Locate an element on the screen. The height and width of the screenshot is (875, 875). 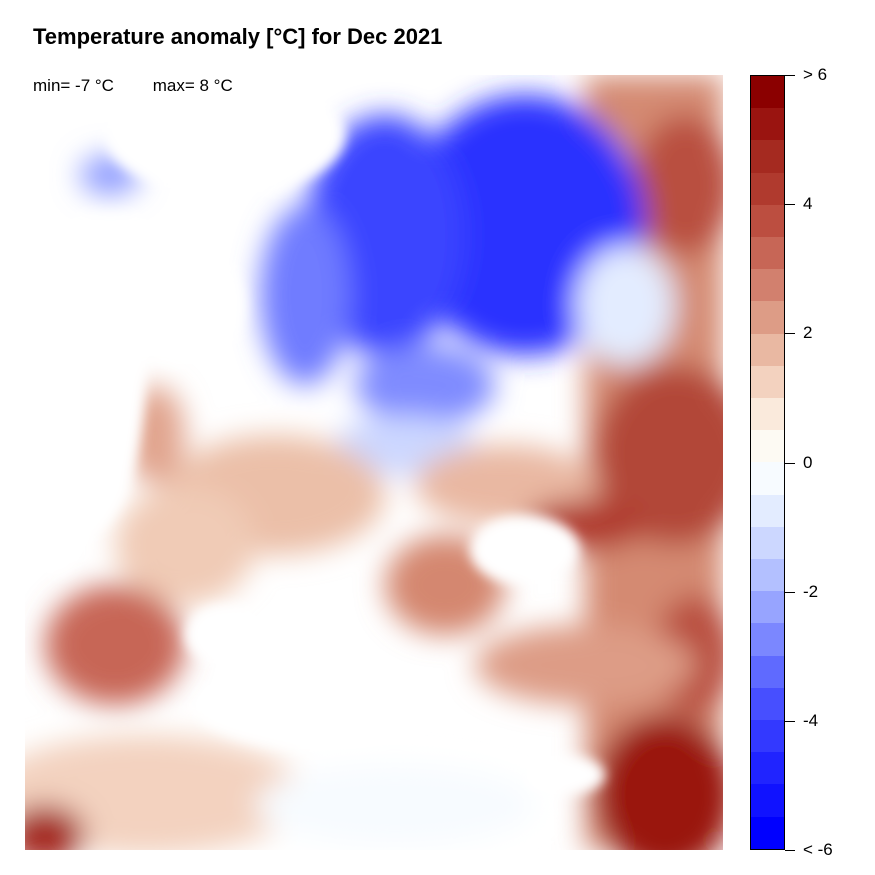
colorbar-tick-label: 2 is located at coordinates (808, 333).